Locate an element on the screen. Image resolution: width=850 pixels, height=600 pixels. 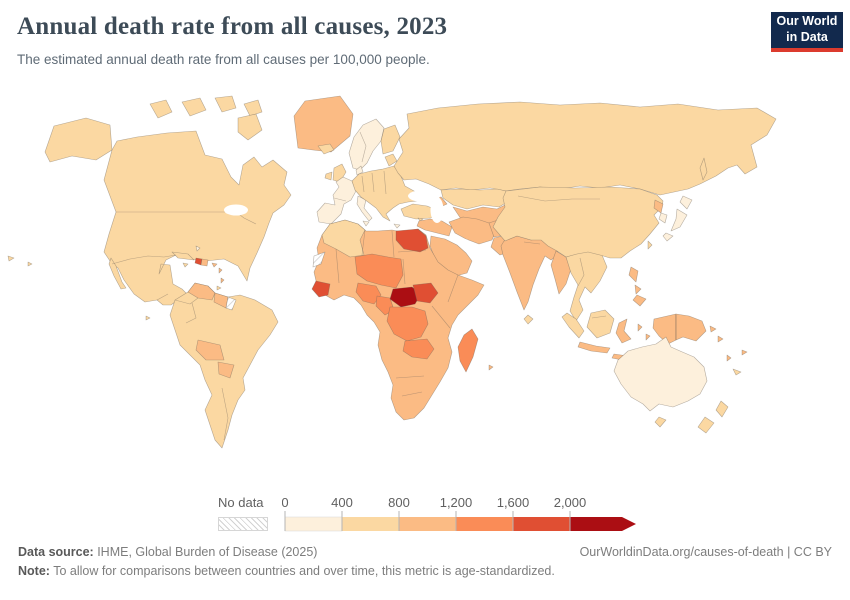
region-guinea is located at coordinates (321, 289).